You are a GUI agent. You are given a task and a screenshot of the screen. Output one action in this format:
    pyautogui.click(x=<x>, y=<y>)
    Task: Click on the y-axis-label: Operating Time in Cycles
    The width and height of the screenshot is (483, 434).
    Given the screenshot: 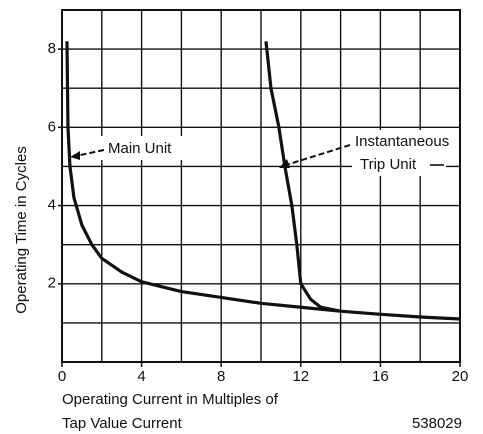 What is the action you would take?
    pyautogui.click(x=21, y=230)
    